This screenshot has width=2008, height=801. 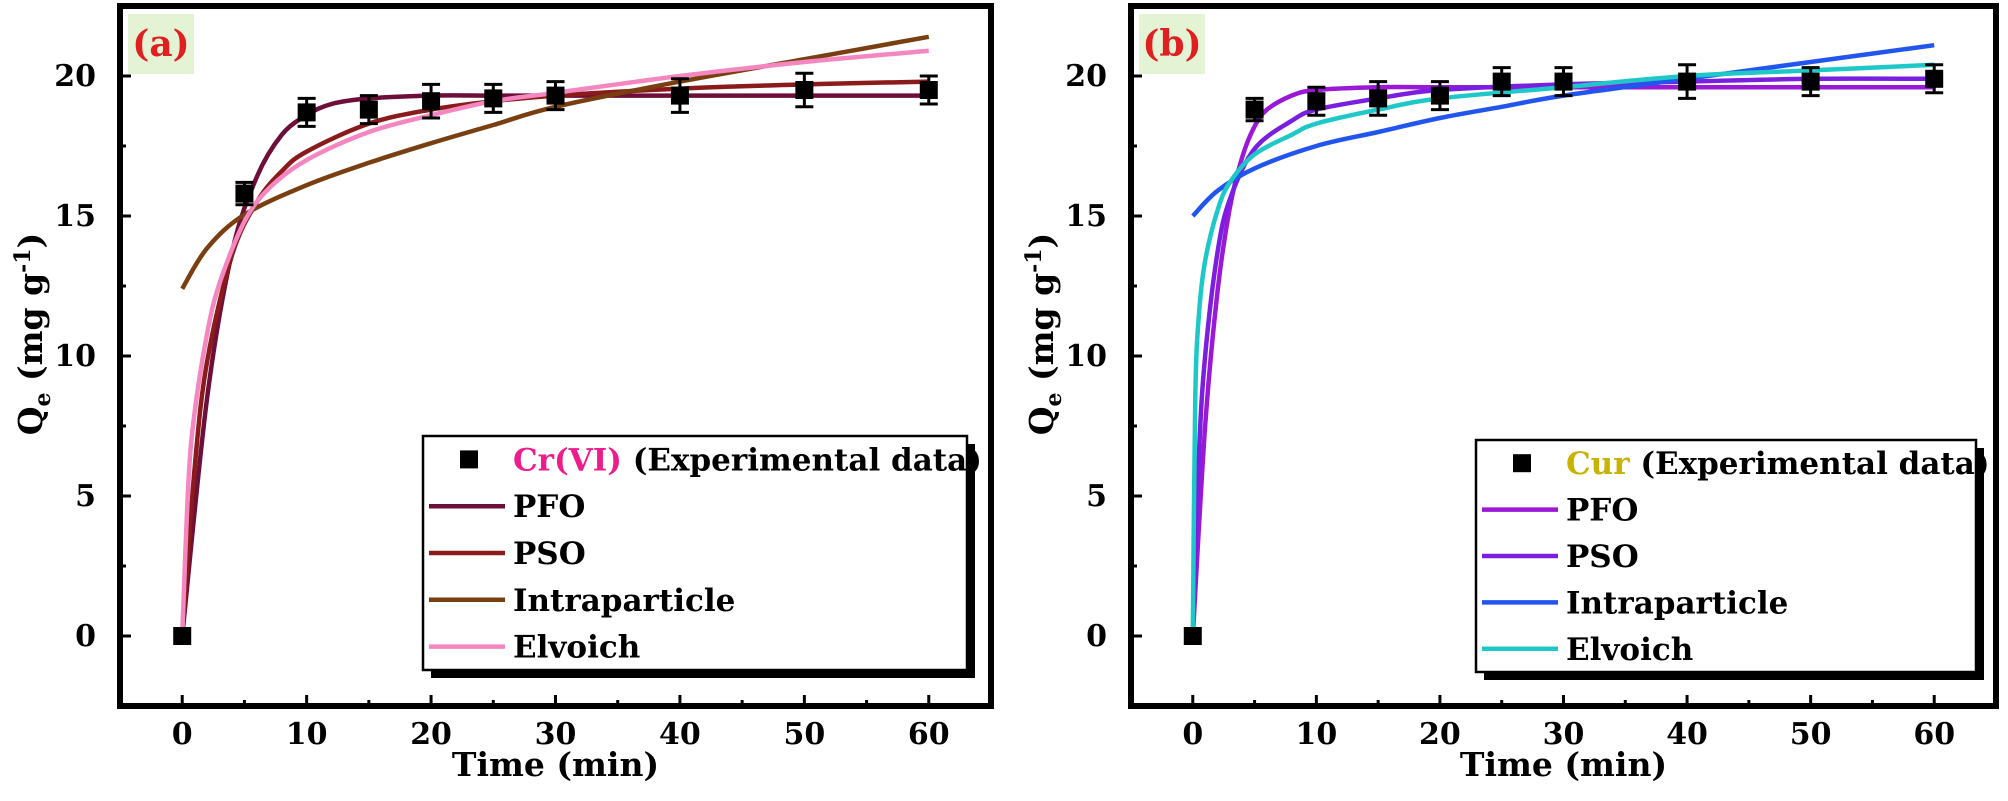 What do you see at coordinates (747, 460) in the screenshot?
I see `legend-label-experimental: Cr(VI) (Experimental data)` at bounding box center [747, 460].